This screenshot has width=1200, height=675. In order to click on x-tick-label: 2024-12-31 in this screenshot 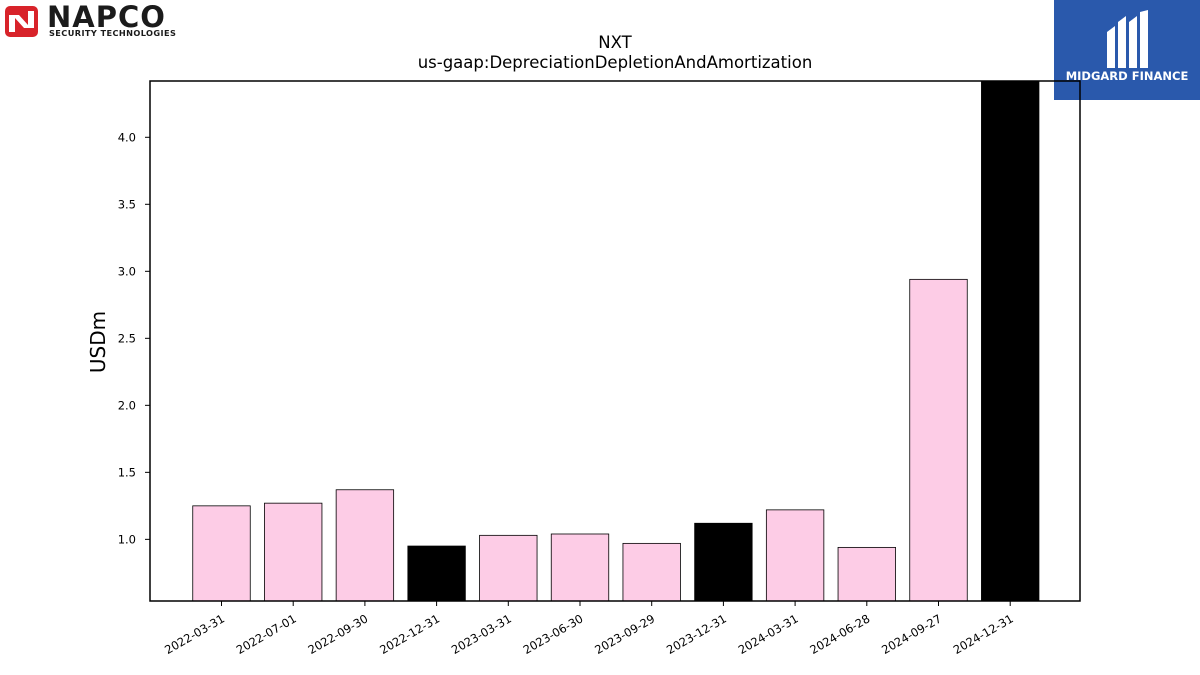, I will do `click(983, 634)`.